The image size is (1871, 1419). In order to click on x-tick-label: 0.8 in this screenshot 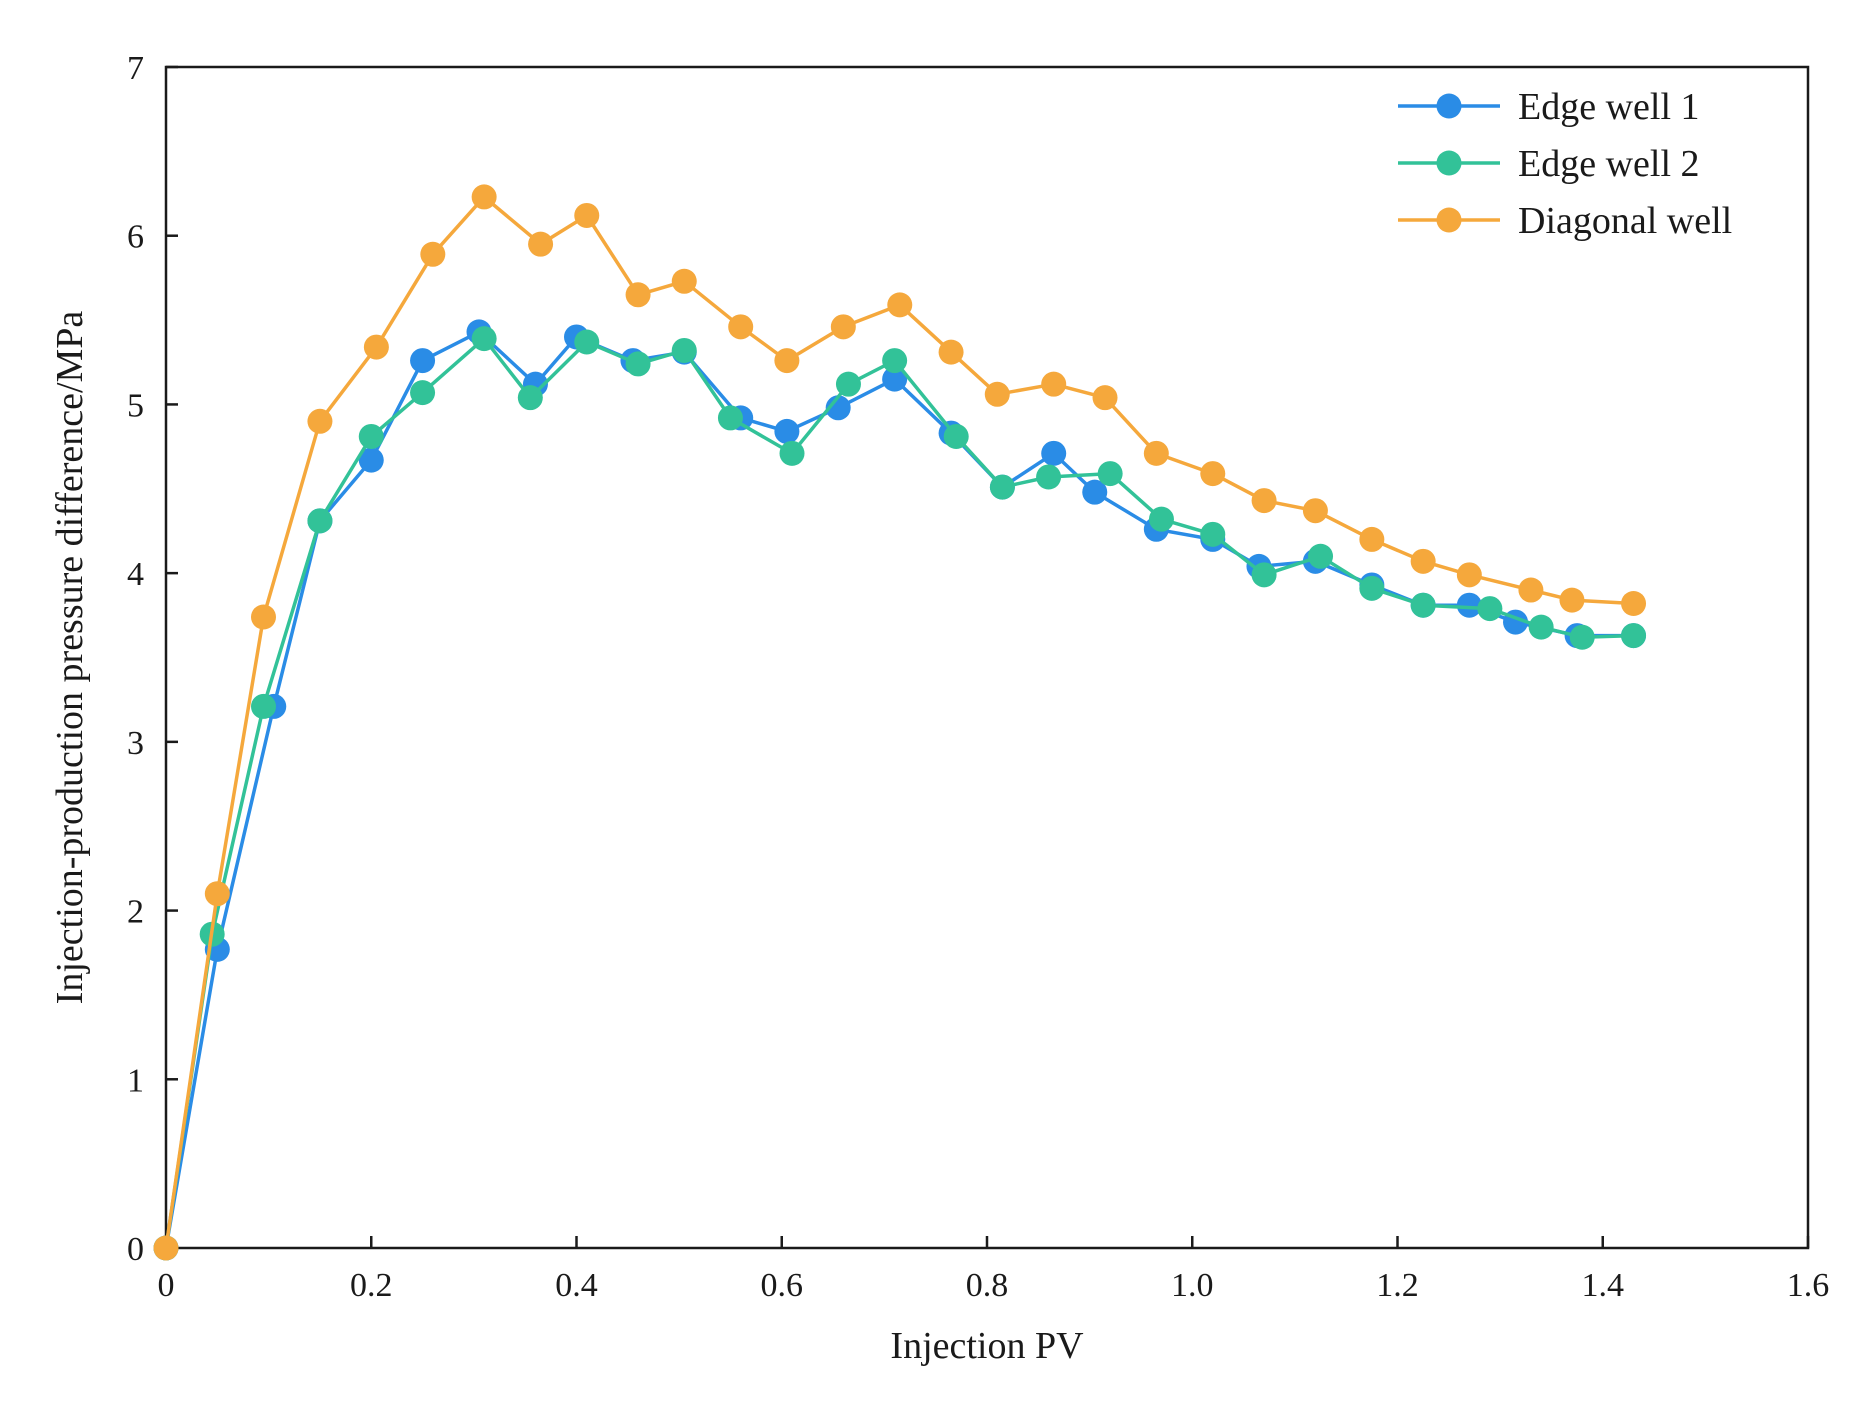, I will do `click(987, 1285)`.